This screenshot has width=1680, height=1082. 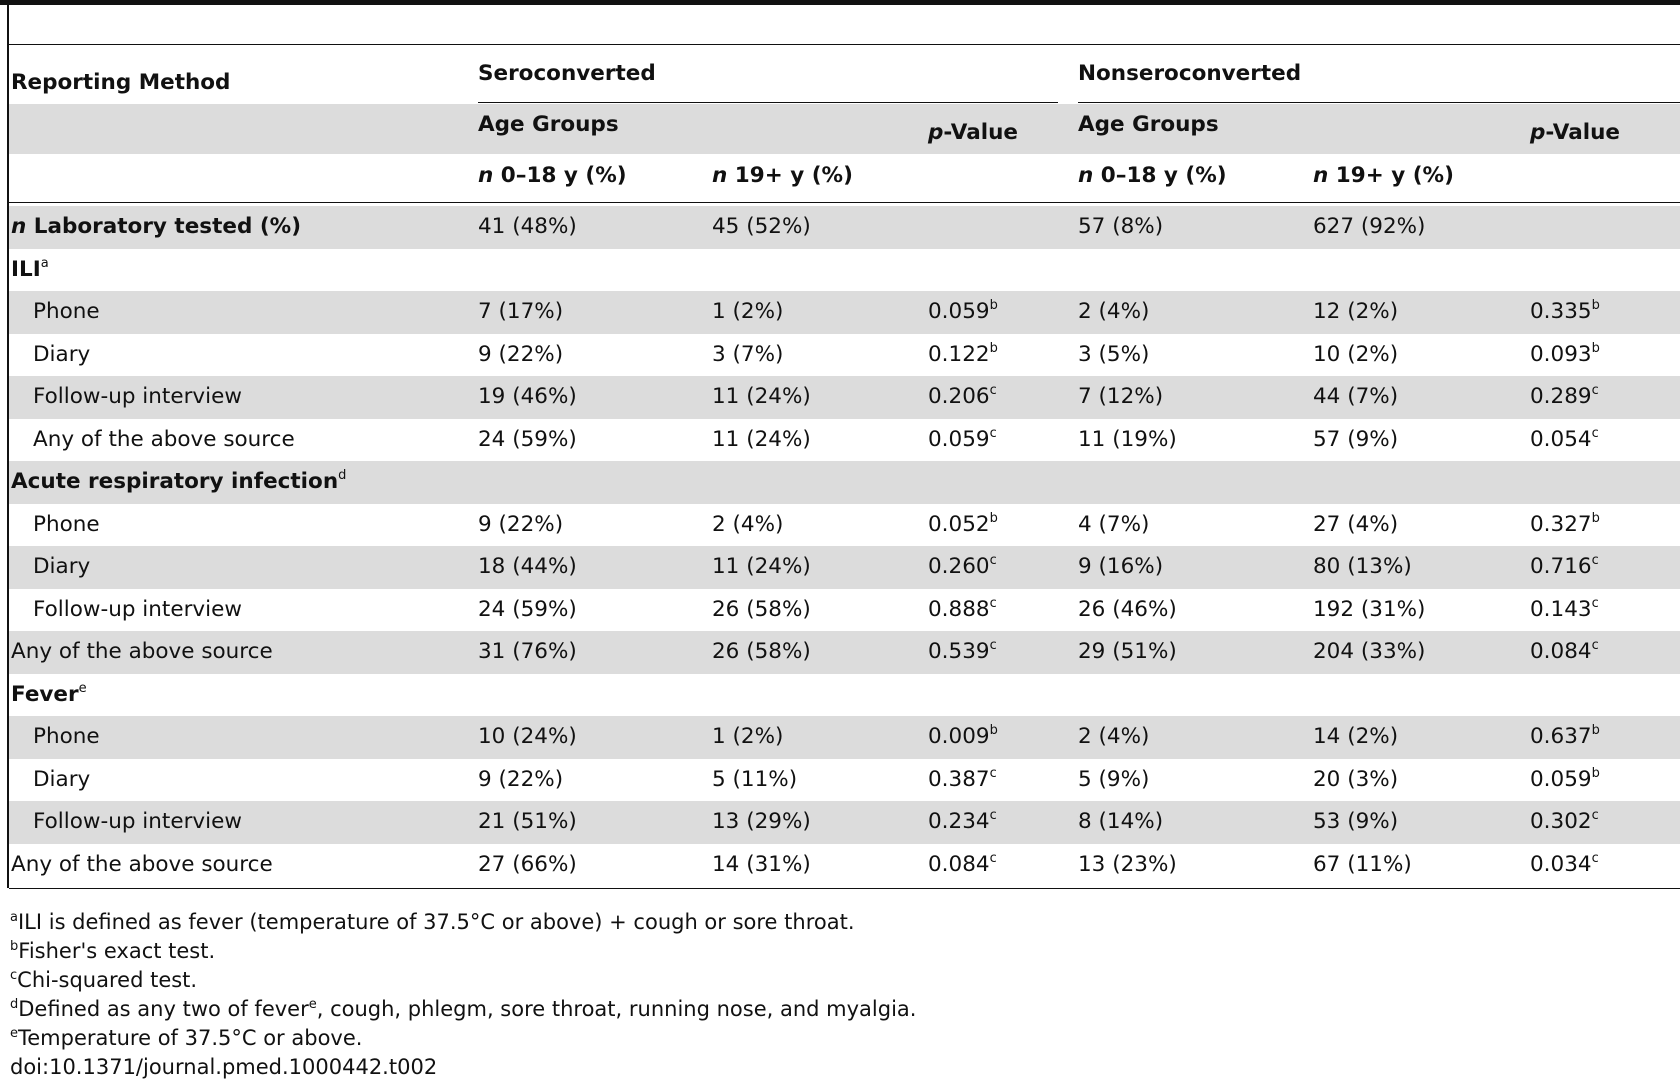 What do you see at coordinates (567, 73) in the screenshot?
I see `seroconverted-header: Seroconverted` at bounding box center [567, 73].